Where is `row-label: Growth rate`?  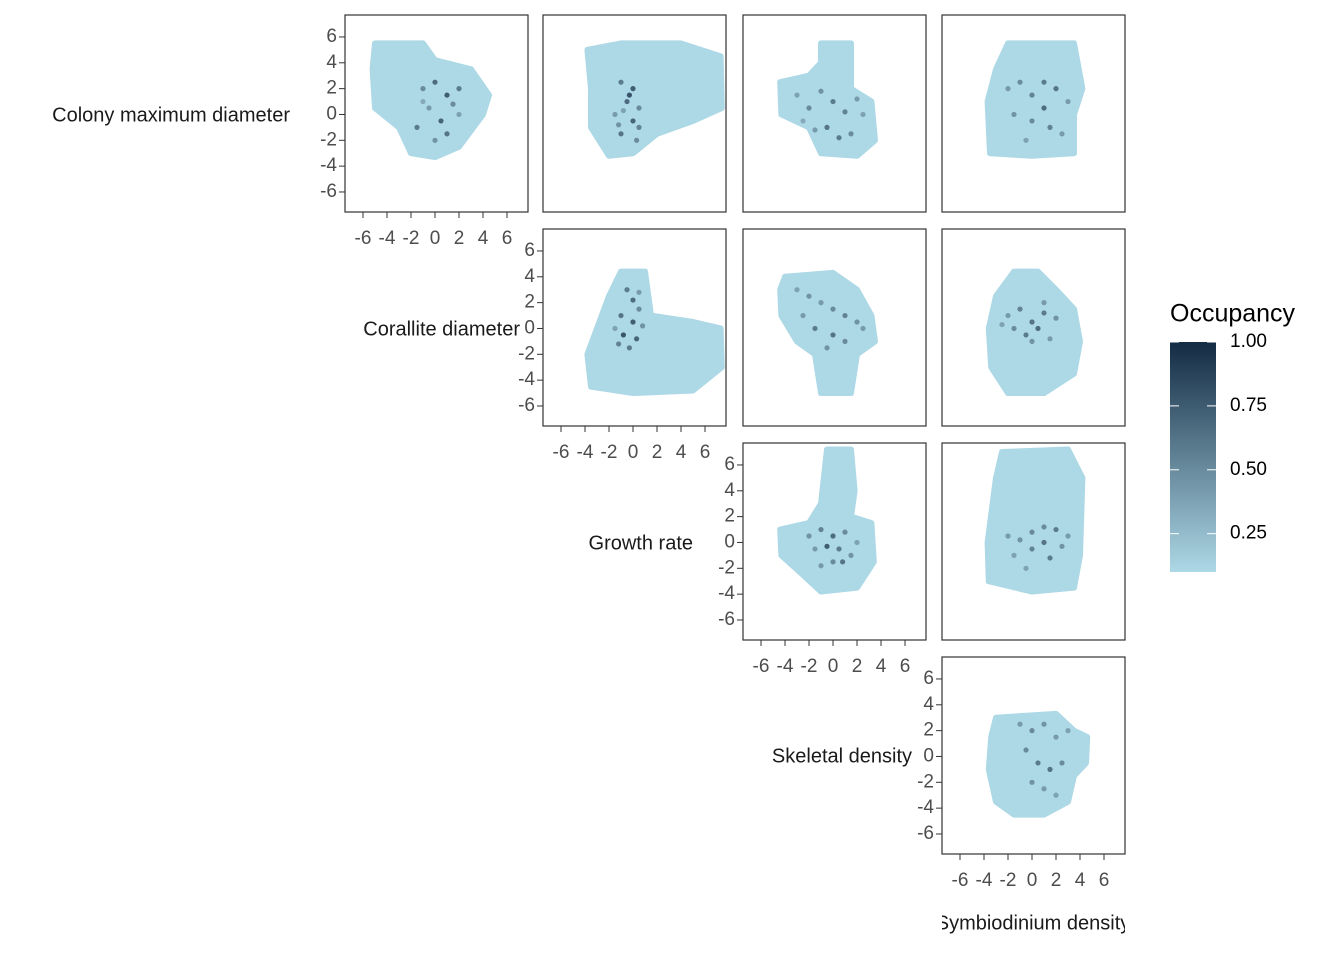
row-label: Growth rate is located at coordinates (641, 543).